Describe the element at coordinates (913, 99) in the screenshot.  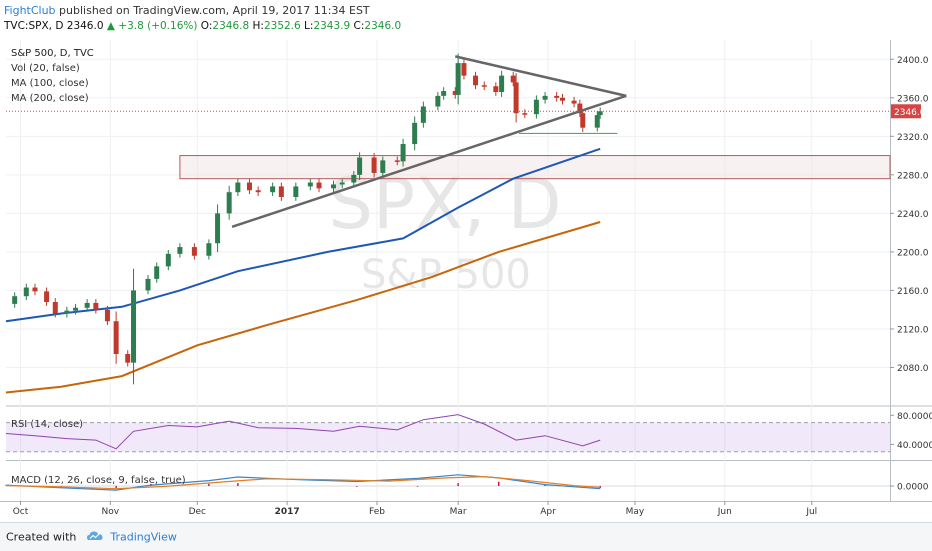
I see `price-tick-label: 2360.0` at that location.